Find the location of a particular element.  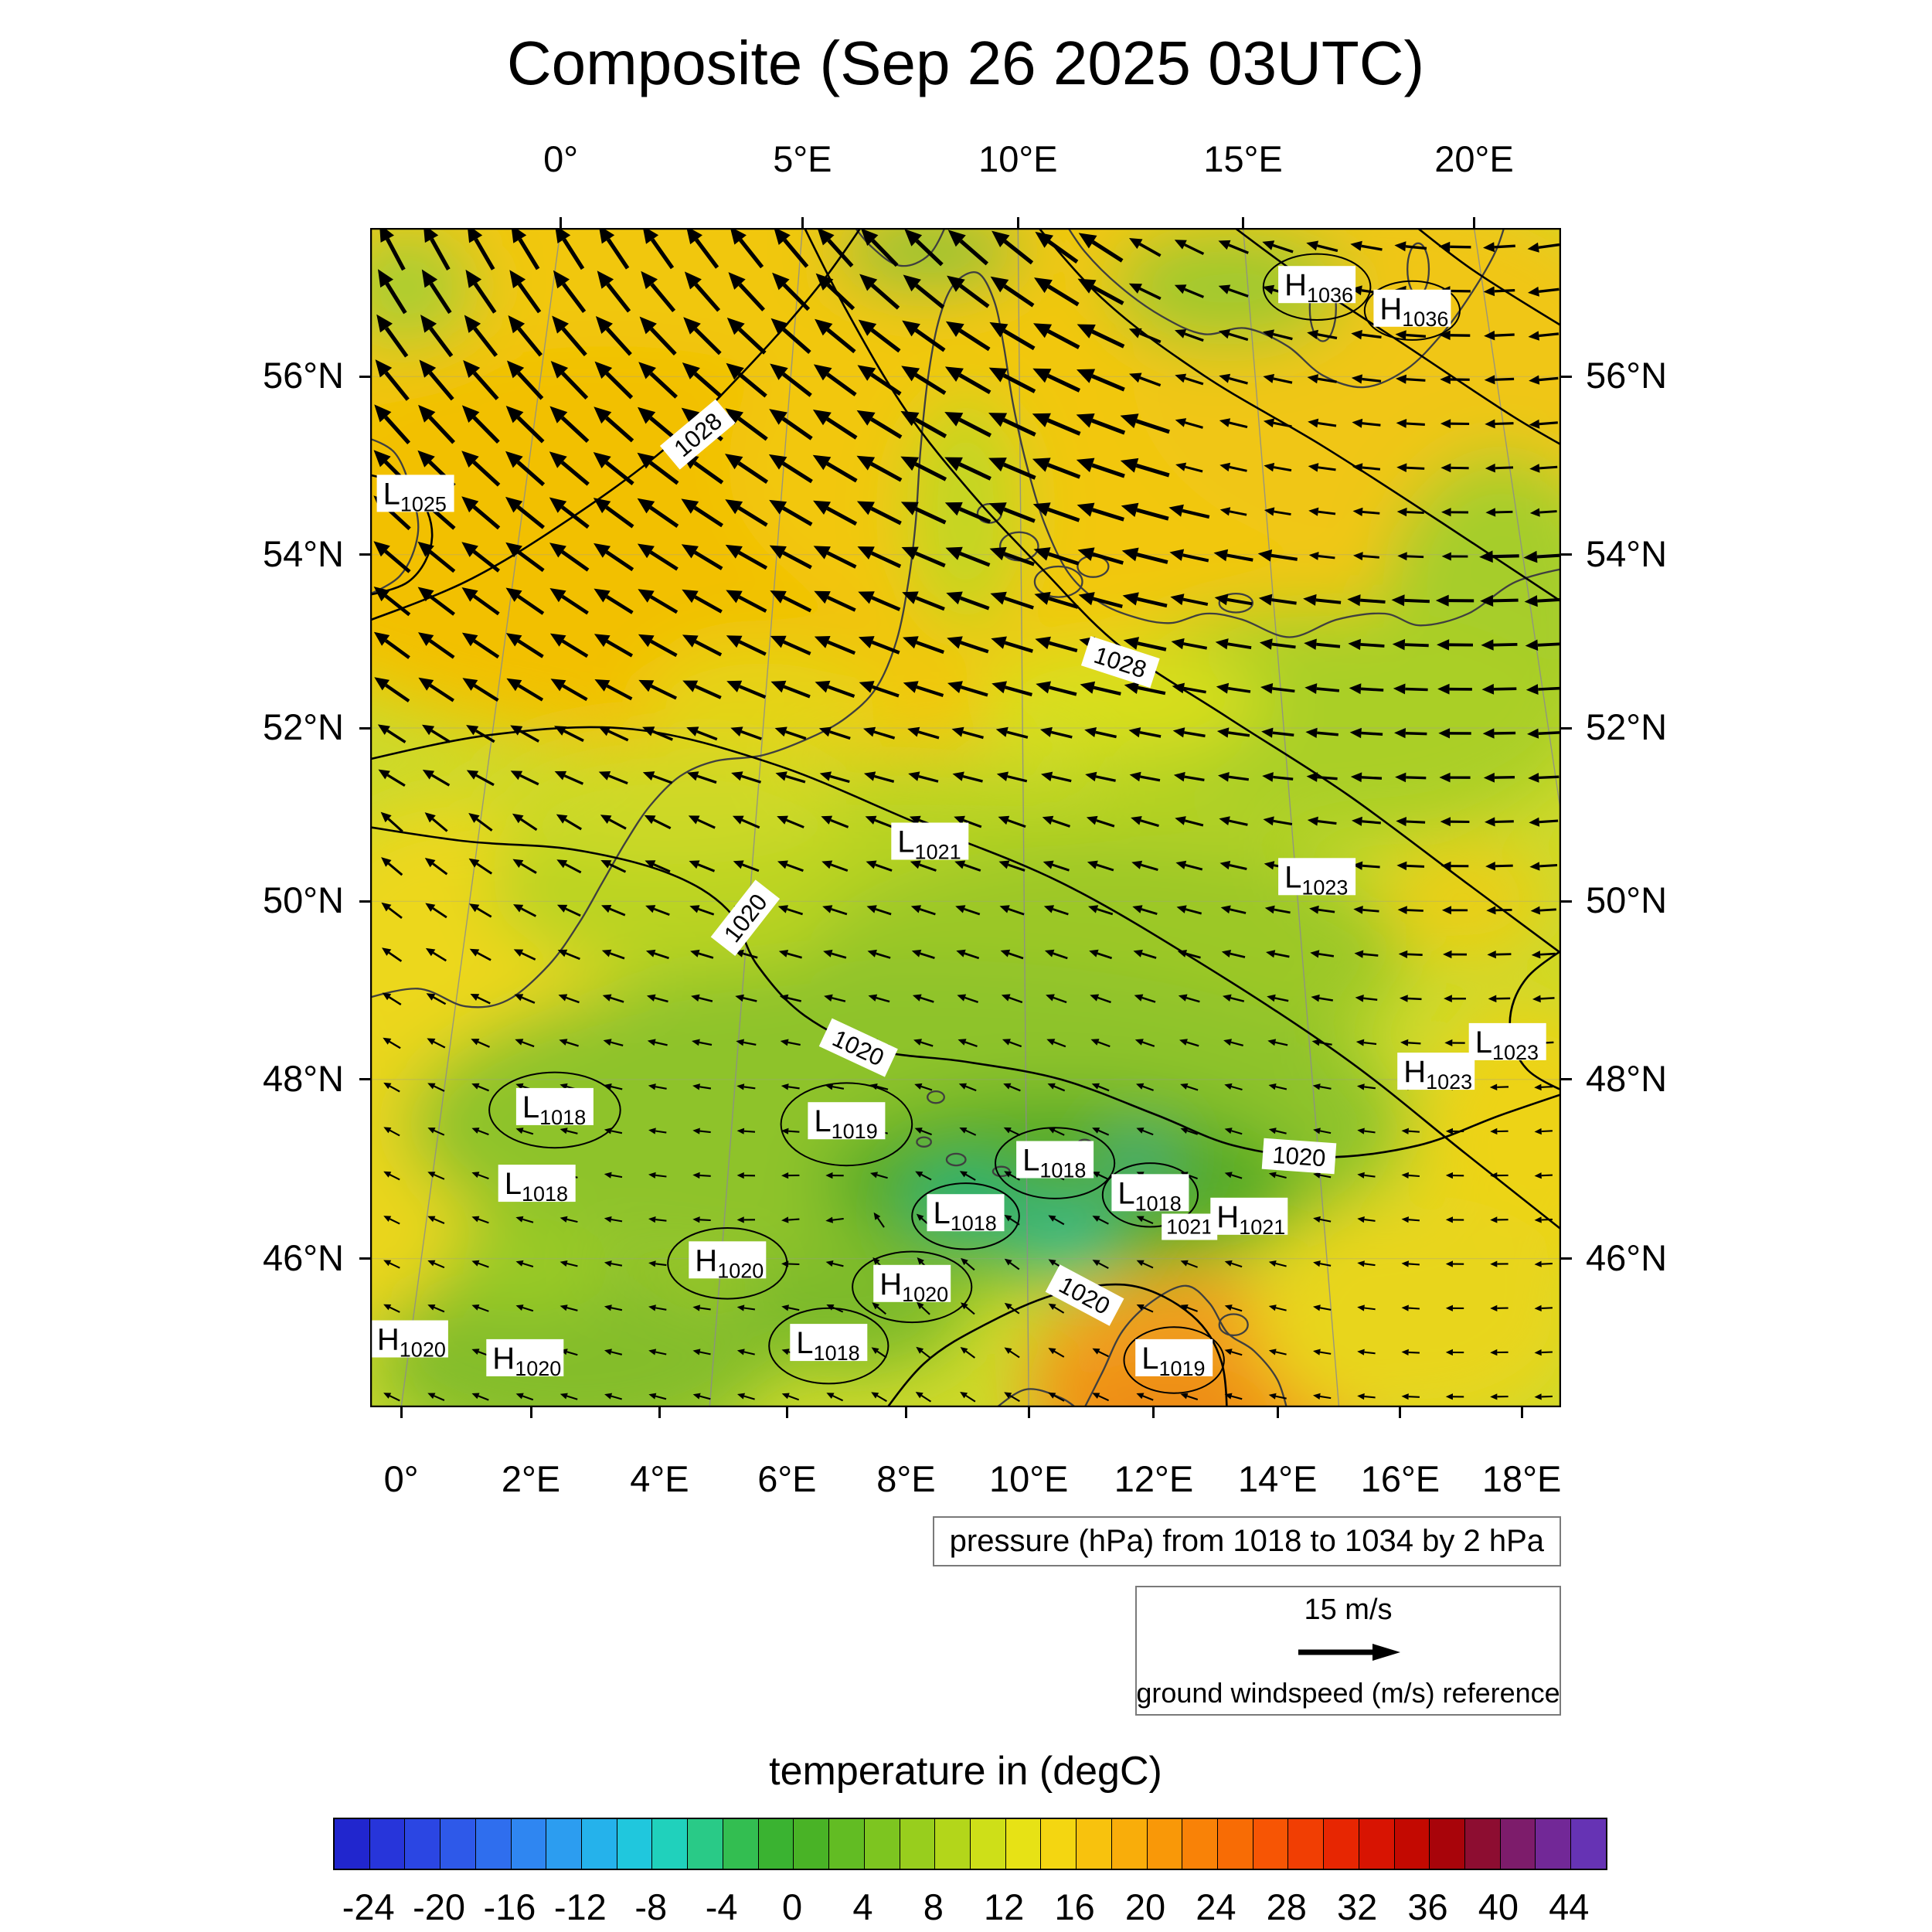

coastline is located at coordinates (1285, 308).